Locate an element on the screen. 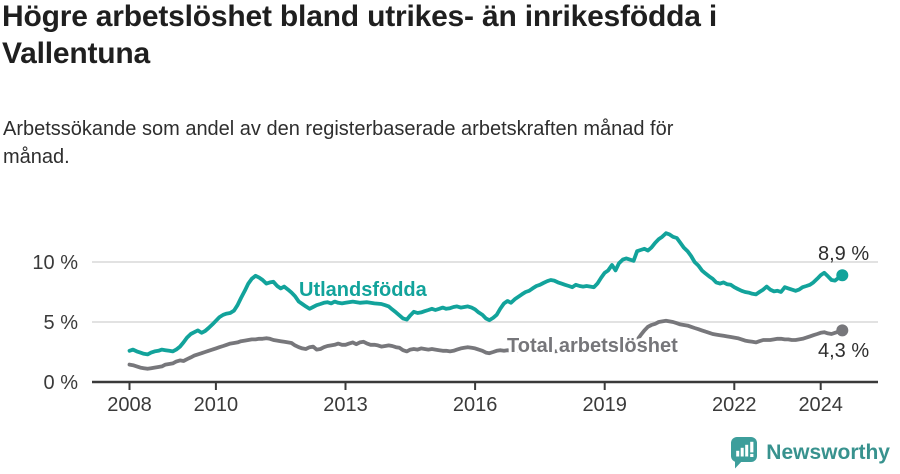 The width and height of the screenshot is (900, 474). series-end-value-utlandsfodda: 8,9 % is located at coordinates (843, 254).